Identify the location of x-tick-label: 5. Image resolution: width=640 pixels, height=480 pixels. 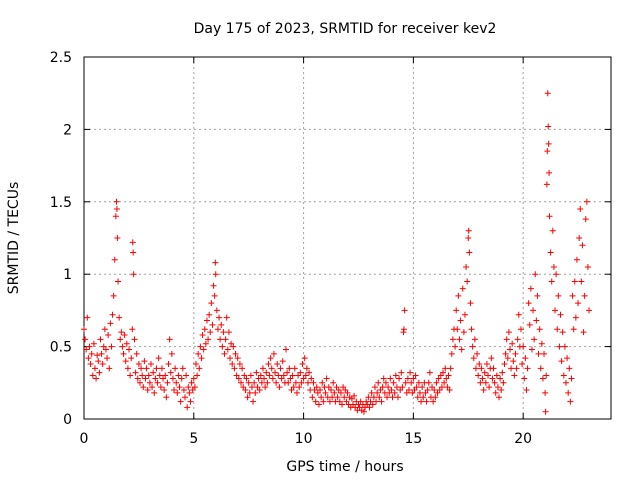
(193, 439).